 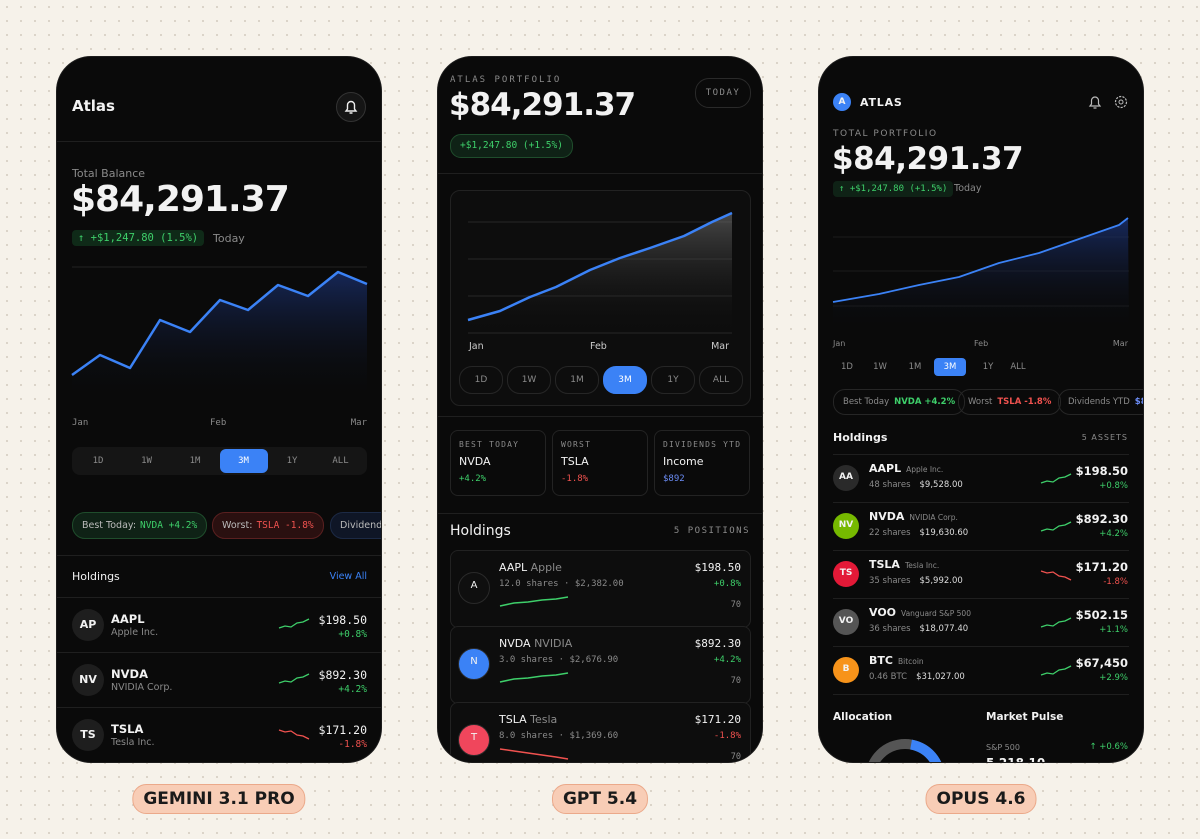 What do you see at coordinates (916, 485) in the screenshot?
I see `detail-line: 48 shares $9,528.00` at bounding box center [916, 485].